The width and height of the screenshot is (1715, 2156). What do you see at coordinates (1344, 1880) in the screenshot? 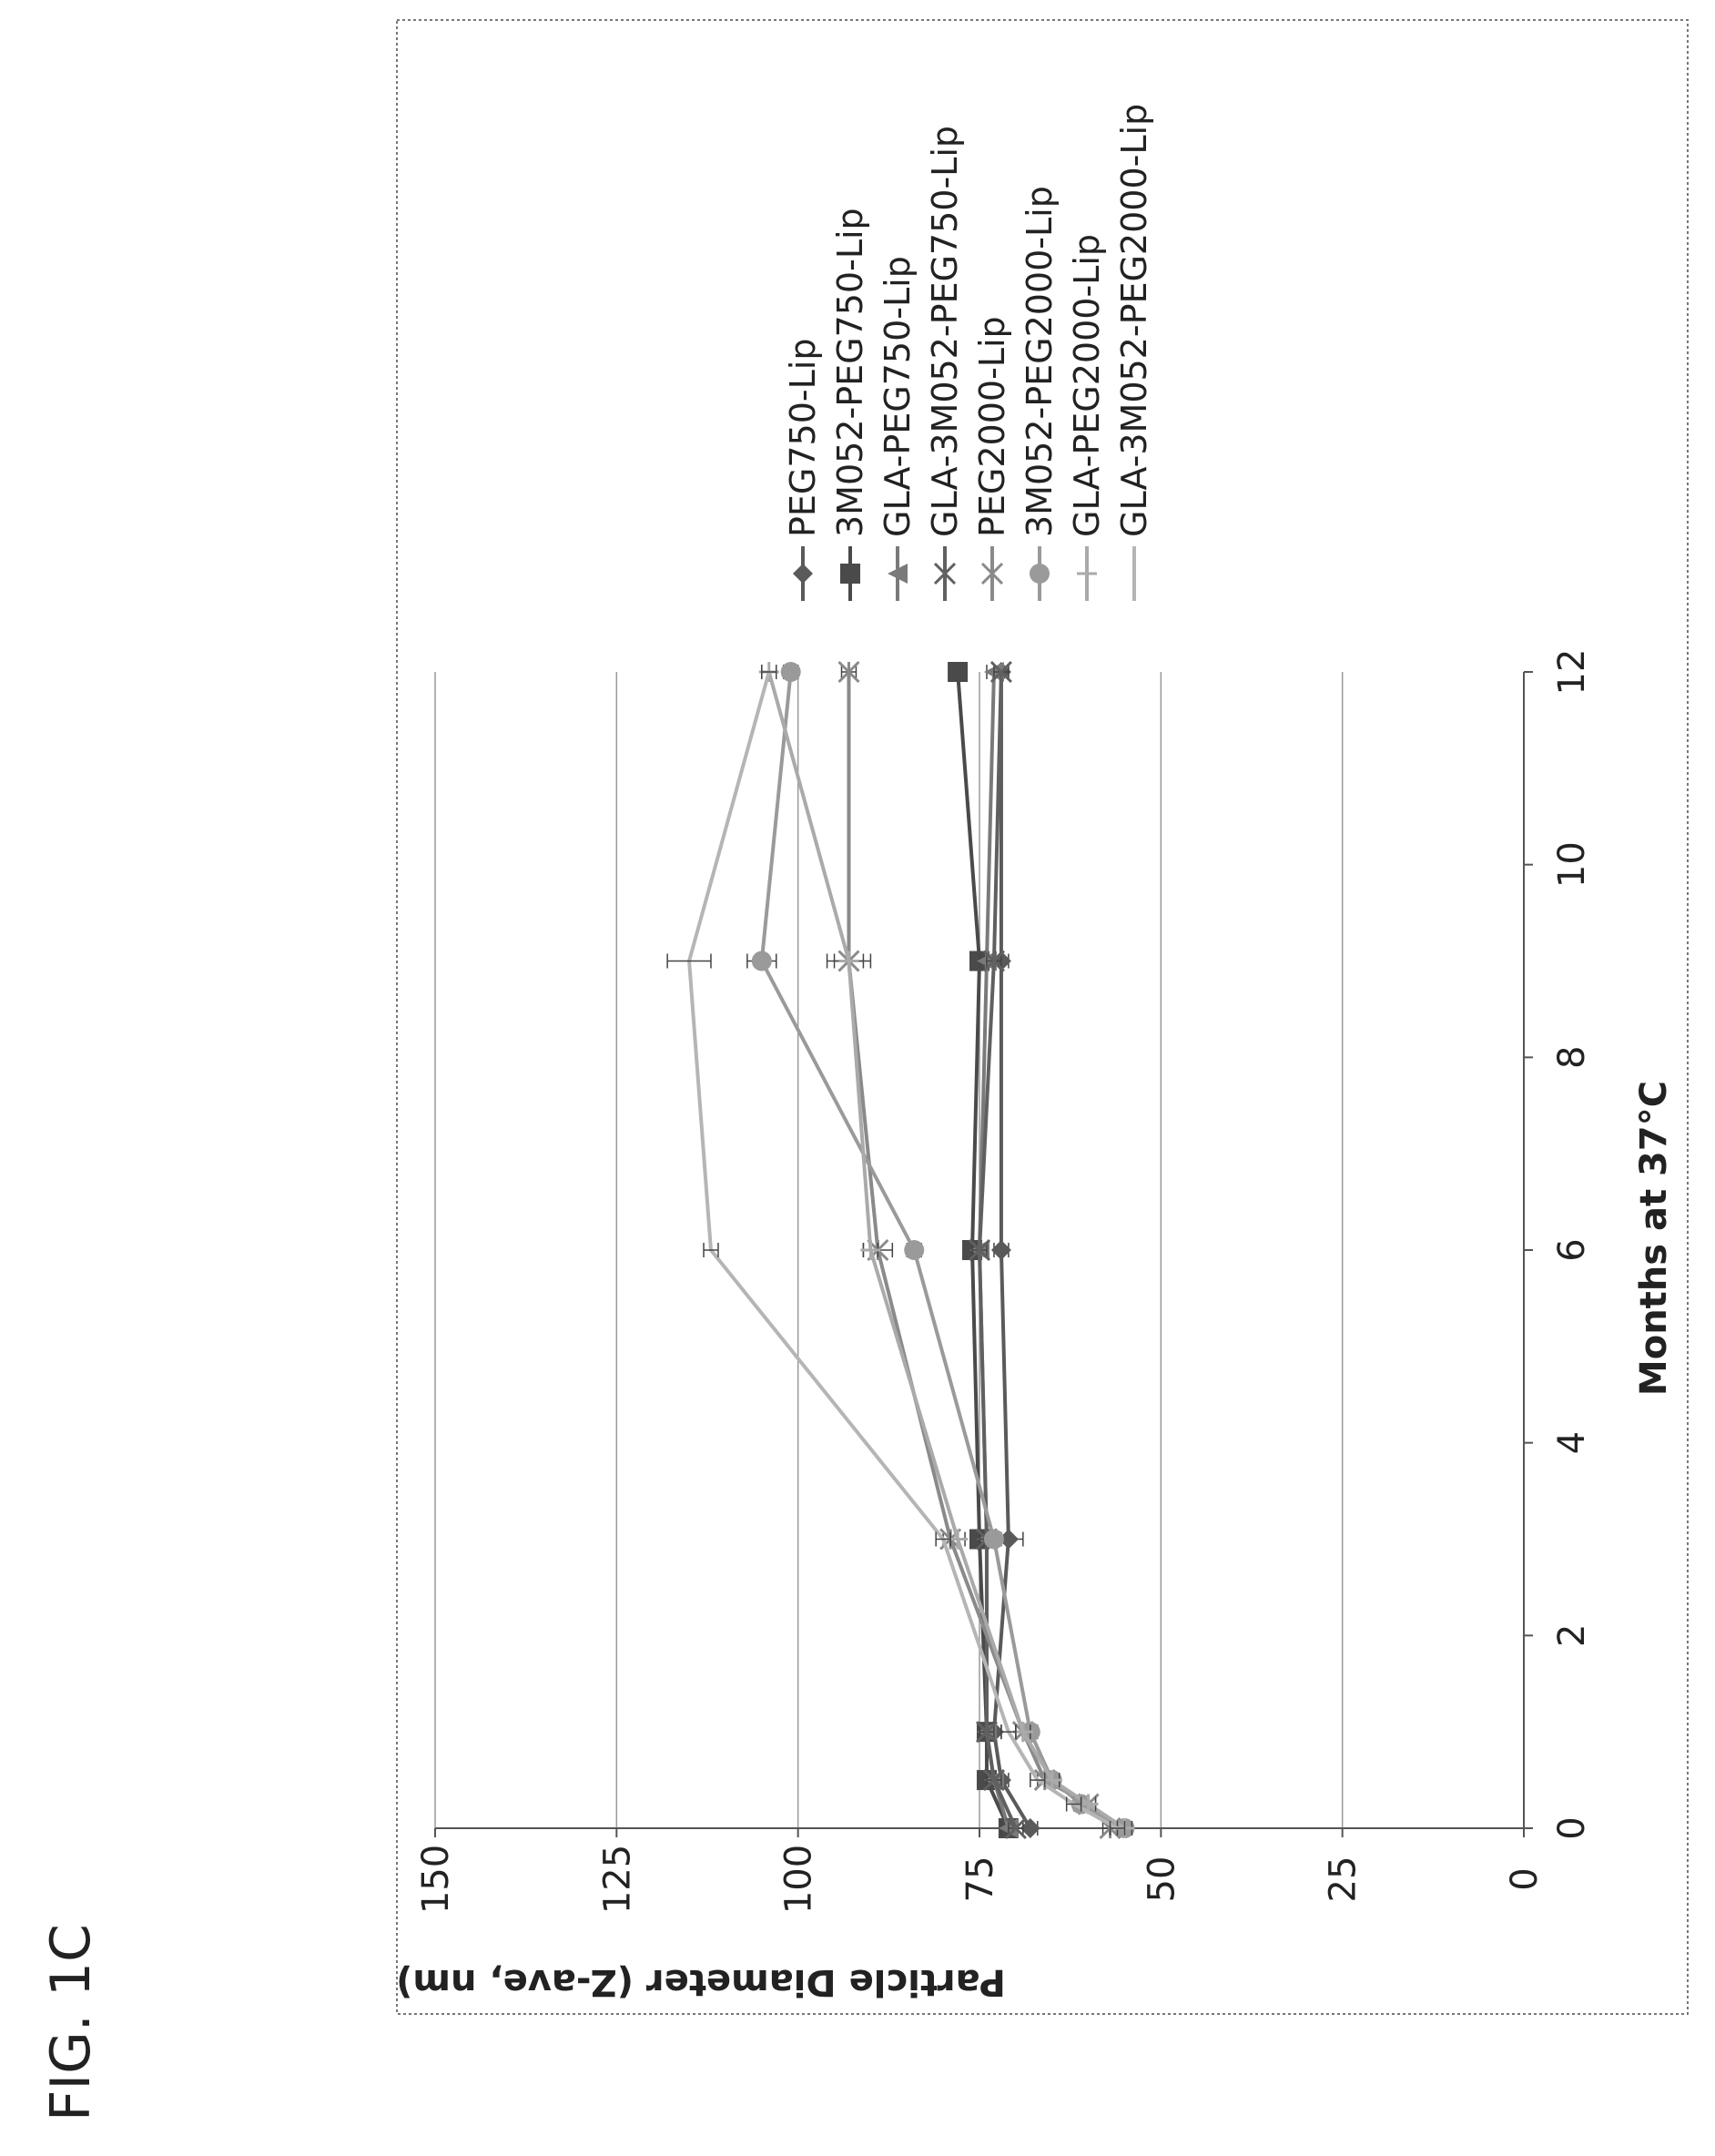
I see `y-tick-label: 25` at bounding box center [1344, 1880].